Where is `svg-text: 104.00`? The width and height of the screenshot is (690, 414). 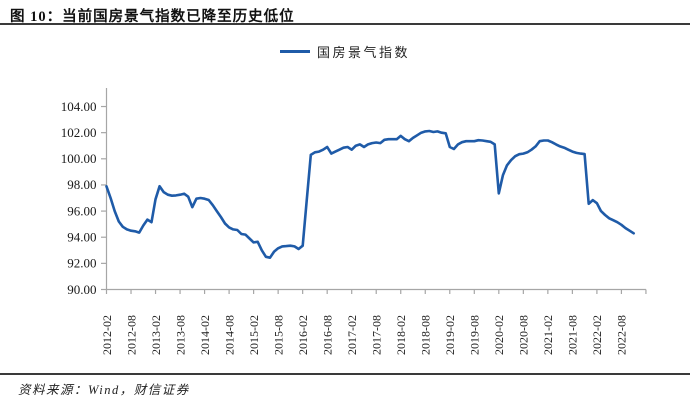
svg-text: 104.00 is located at coordinates (79, 106).